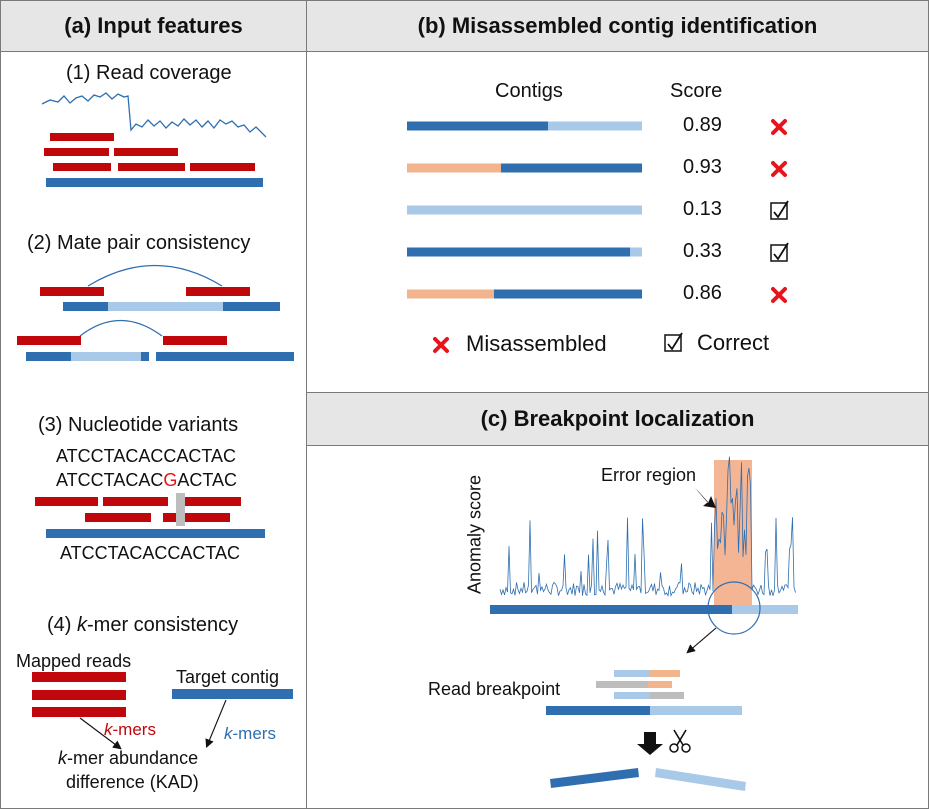  Describe the element at coordinates (146, 456) in the screenshot. I see `reference-sequence: ATCCTACACCACTAC` at that location.